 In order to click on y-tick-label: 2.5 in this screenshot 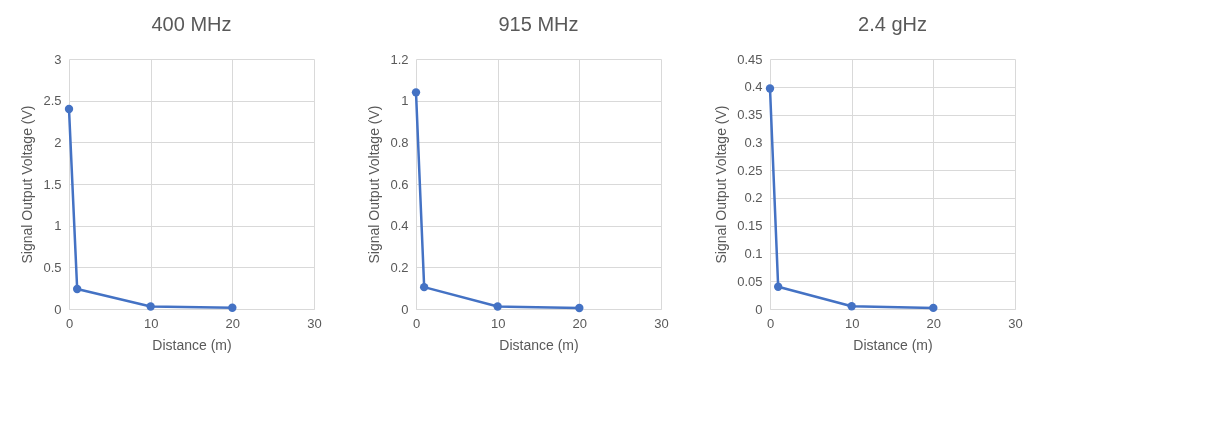, I will do `click(52, 101)`.